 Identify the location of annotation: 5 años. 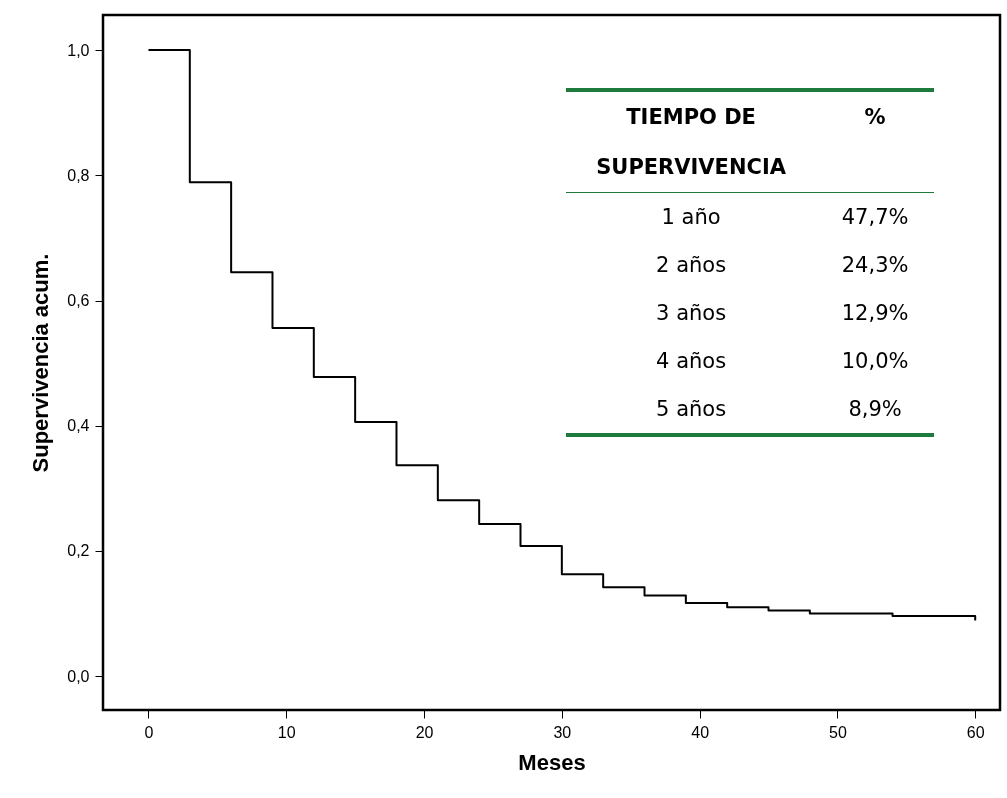
(691, 409).